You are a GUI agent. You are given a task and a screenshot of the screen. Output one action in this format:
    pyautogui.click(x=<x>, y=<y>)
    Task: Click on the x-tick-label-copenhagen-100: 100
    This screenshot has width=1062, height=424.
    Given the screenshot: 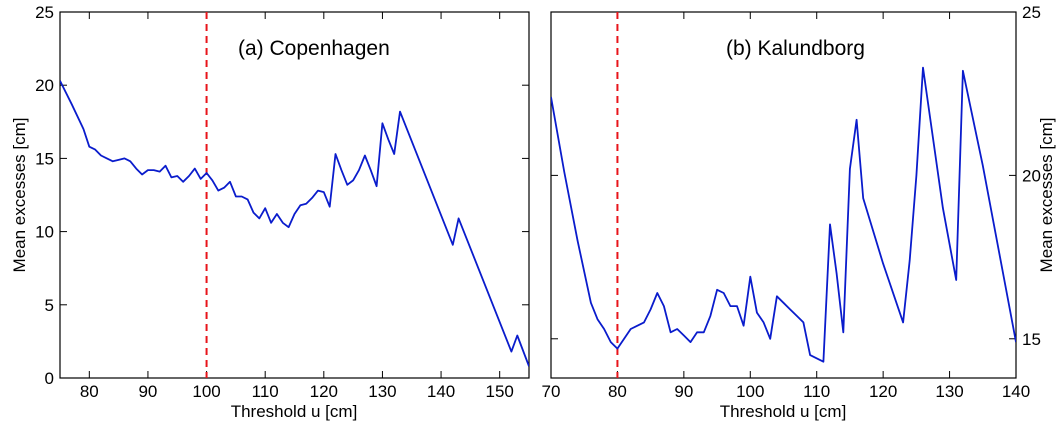 What is the action you would take?
    pyautogui.click(x=206, y=391)
    